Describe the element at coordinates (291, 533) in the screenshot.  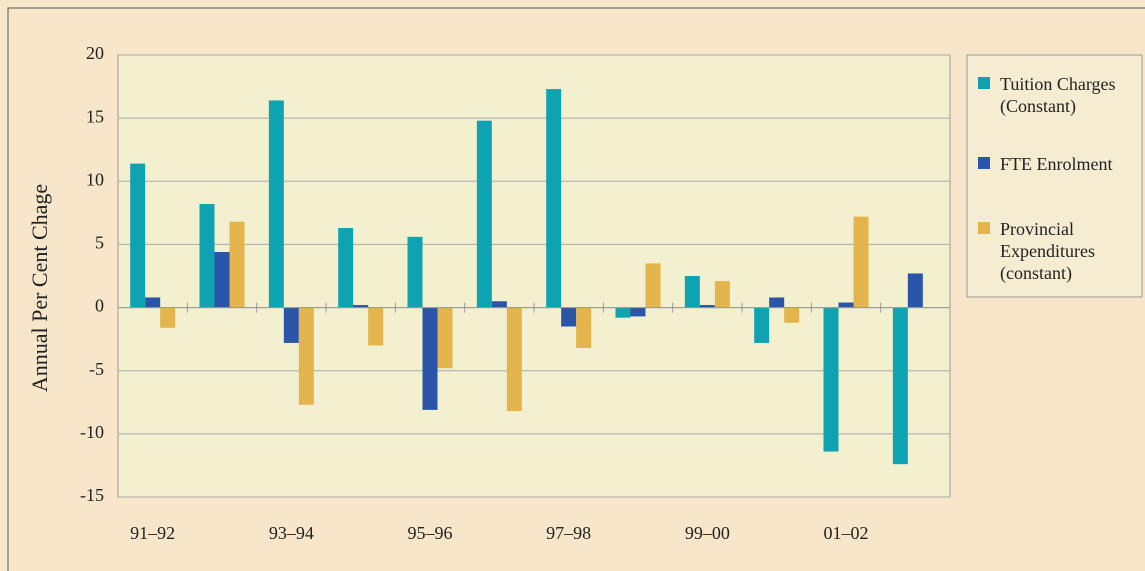
I see `x-tick-label: 93–94` at that location.